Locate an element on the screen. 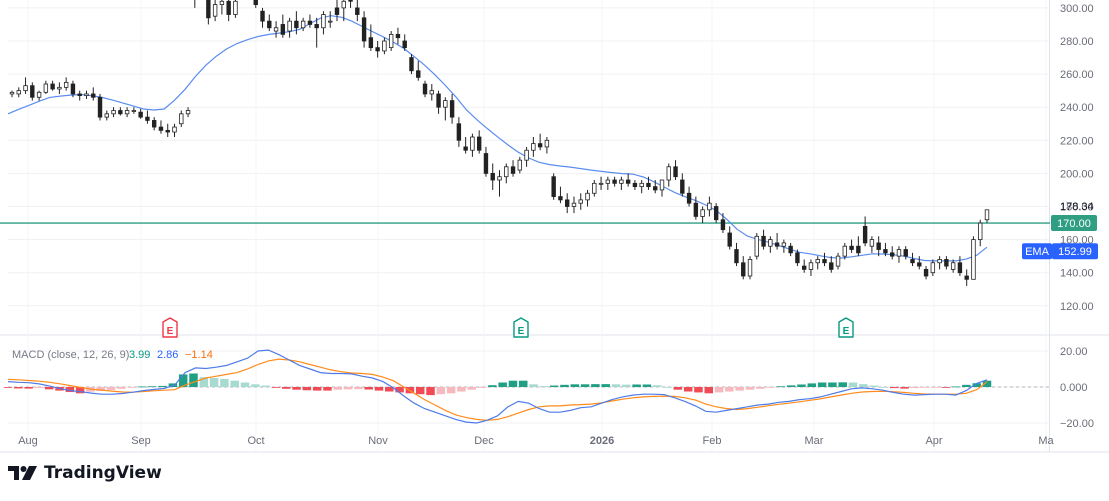  axis-tags: 178.34 170.00 EMA 152.99 is located at coordinates (1060, 230).